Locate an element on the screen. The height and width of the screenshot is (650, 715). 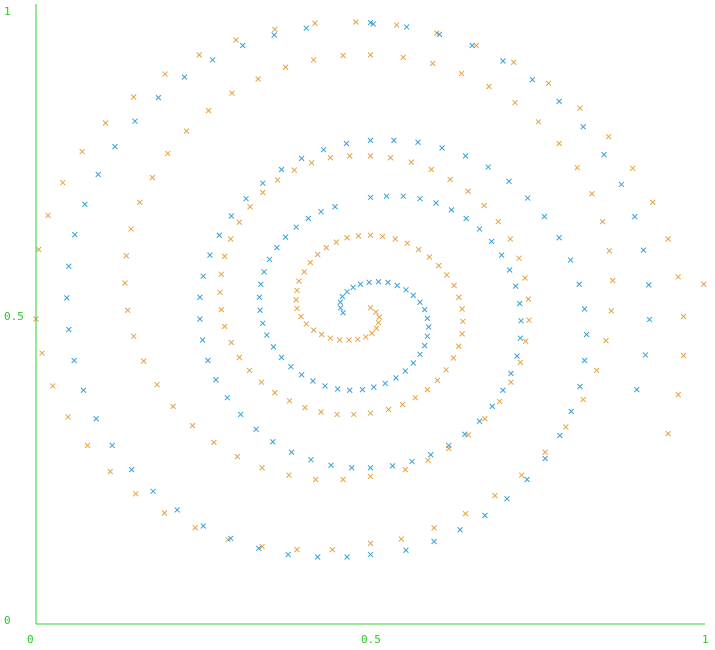
x-tick-label-1: 1 is located at coordinates (705, 639).